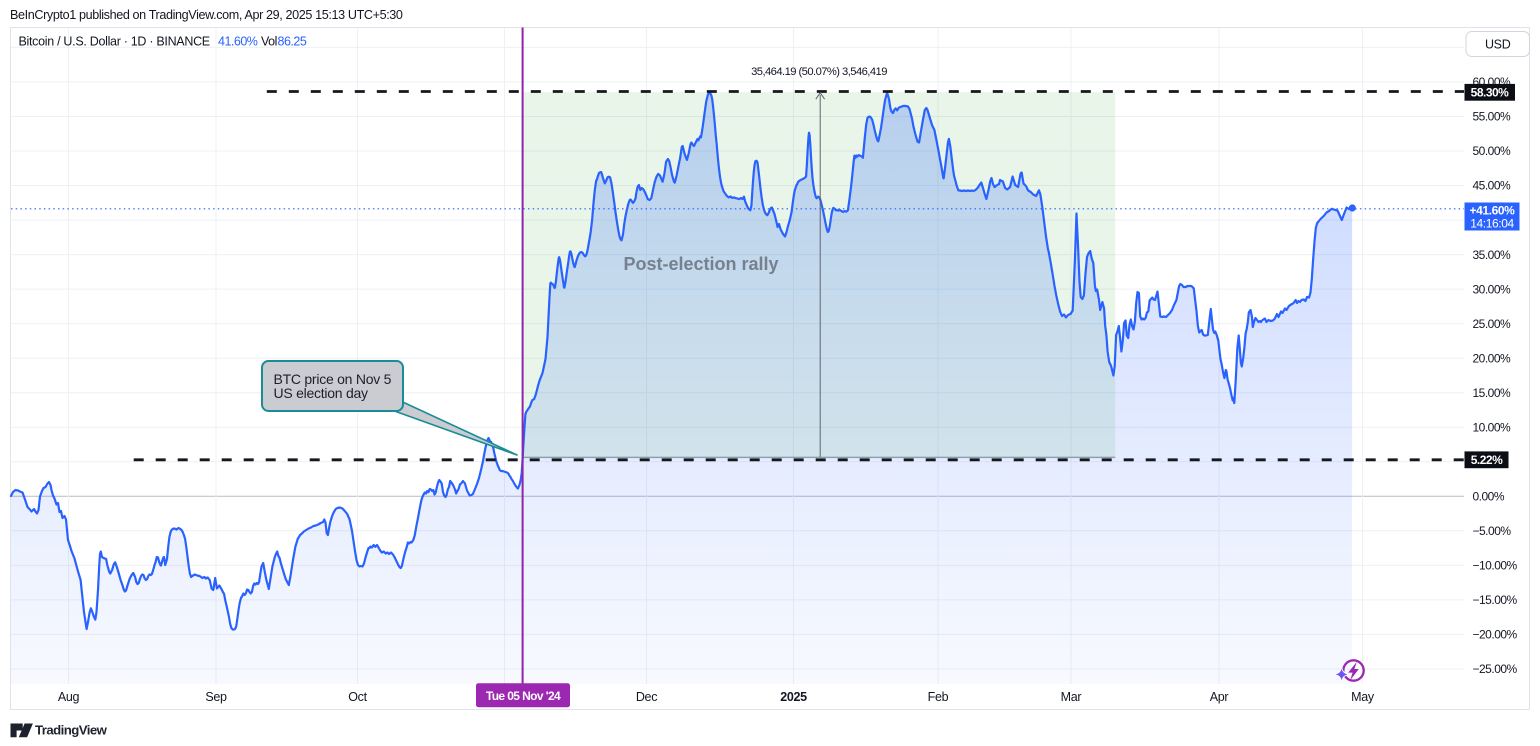 The width and height of the screenshot is (1540, 746). I want to click on svg-text: Tue 05 Nov '24, so click(523, 696).